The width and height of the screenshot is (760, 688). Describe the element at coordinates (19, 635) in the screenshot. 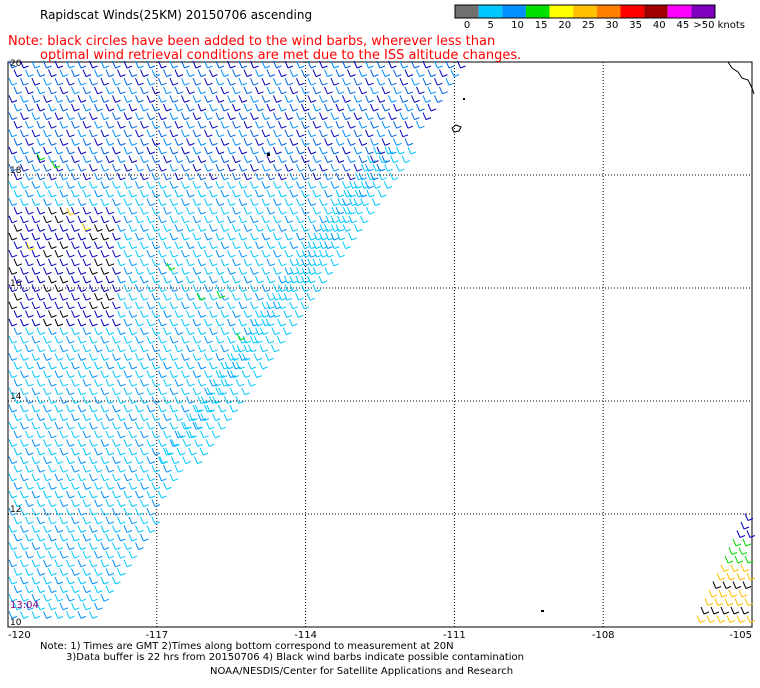

I see `longitude-label: -120` at that location.